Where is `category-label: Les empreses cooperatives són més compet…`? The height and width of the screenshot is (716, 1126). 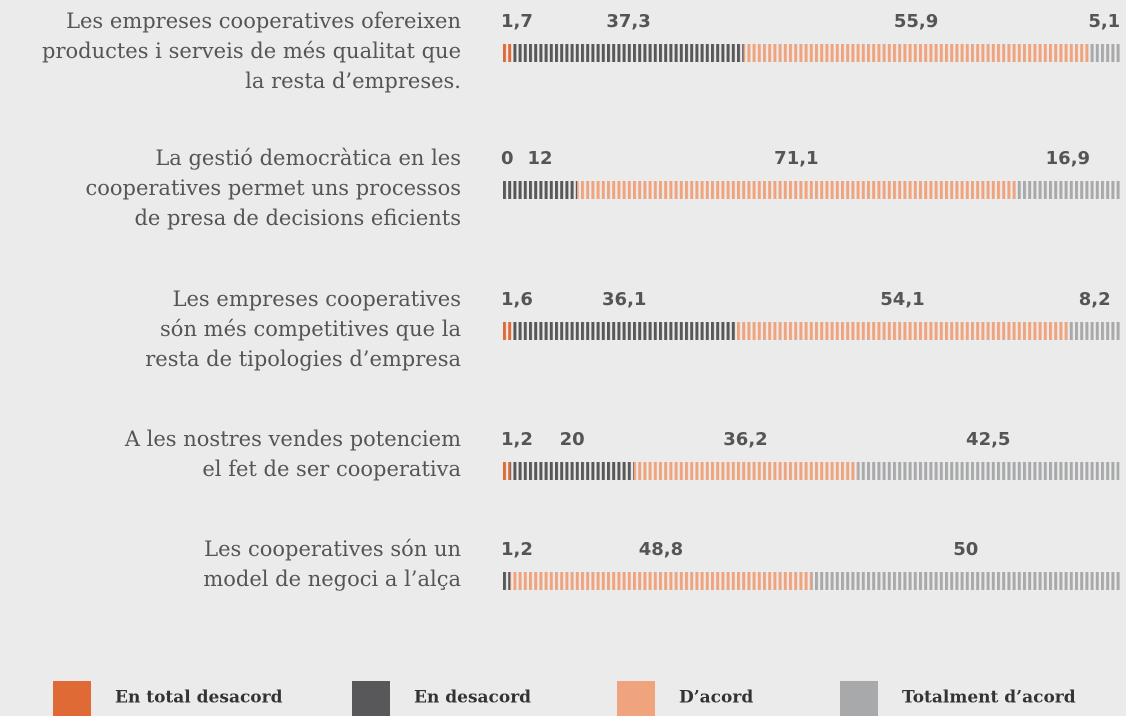 category-label: Les empreses cooperatives són més compet… is located at coordinates (303, 329).